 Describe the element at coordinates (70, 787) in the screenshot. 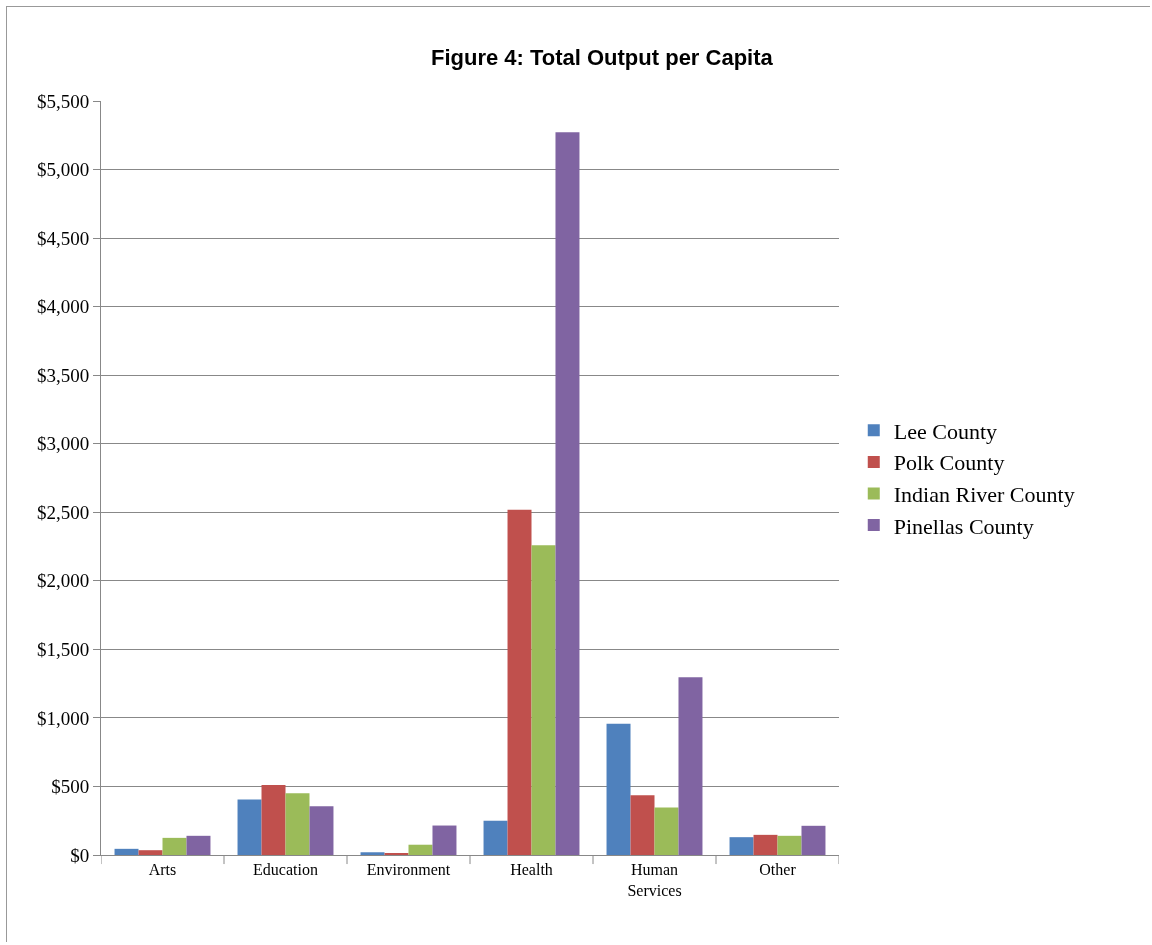

I see `y-tick-label: $500` at that location.